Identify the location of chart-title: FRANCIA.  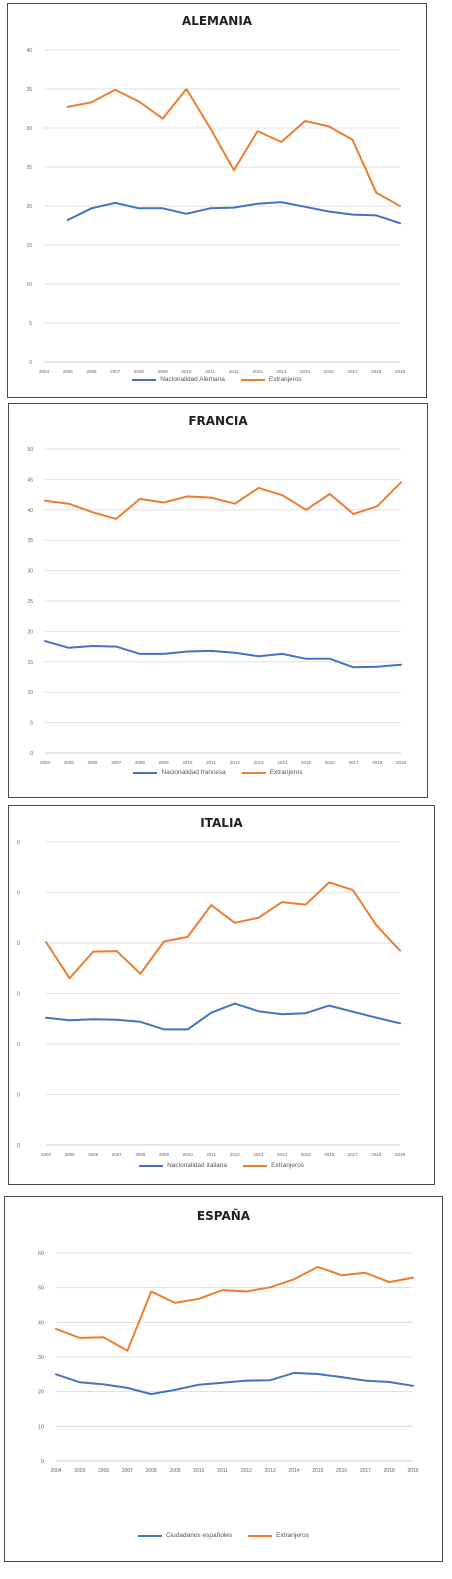
(218, 421).